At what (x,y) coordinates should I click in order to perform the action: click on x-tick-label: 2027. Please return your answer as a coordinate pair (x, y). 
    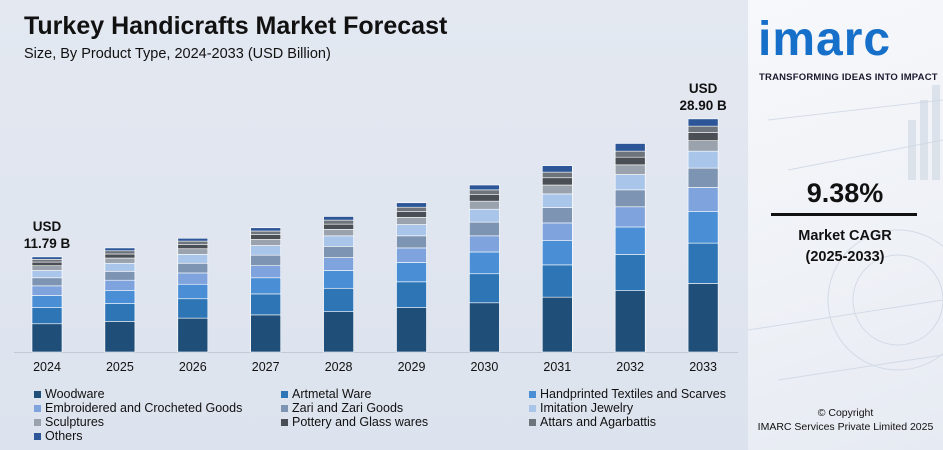
    Looking at the image, I should click on (266, 367).